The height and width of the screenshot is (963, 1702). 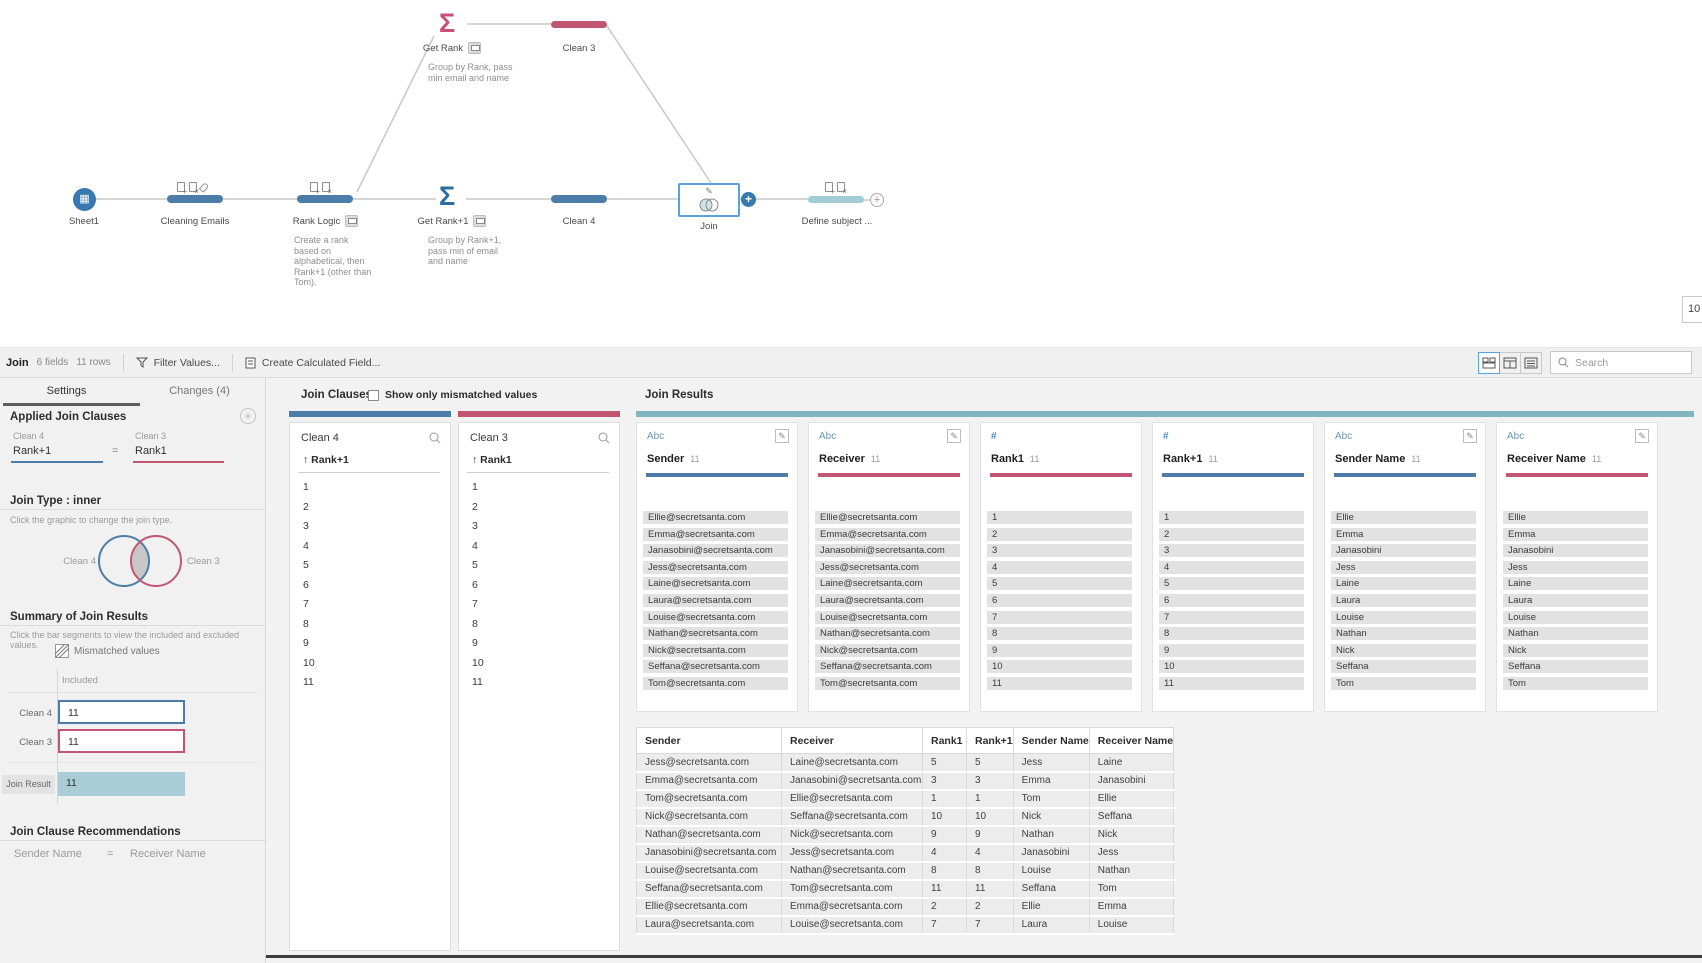 What do you see at coordinates (1489, 362) in the screenshot?
I see `cards-view-button` at bounding box center [1489, 362].